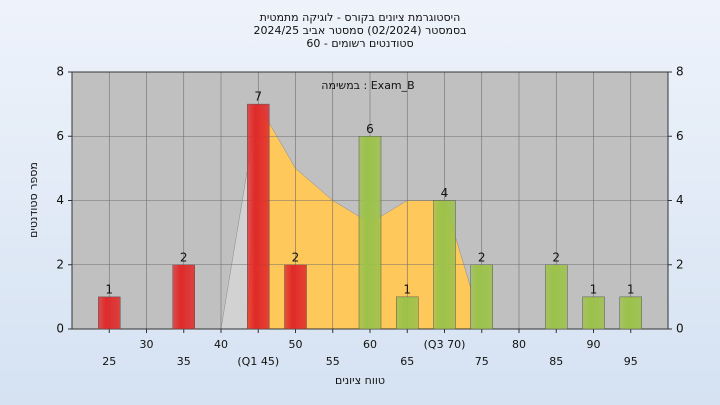 The image size is (720, 405). What do you see at coordinates (109, 361) in the screenshot?
I see `x-tick-label: 25` at bounding box center [109, 361].